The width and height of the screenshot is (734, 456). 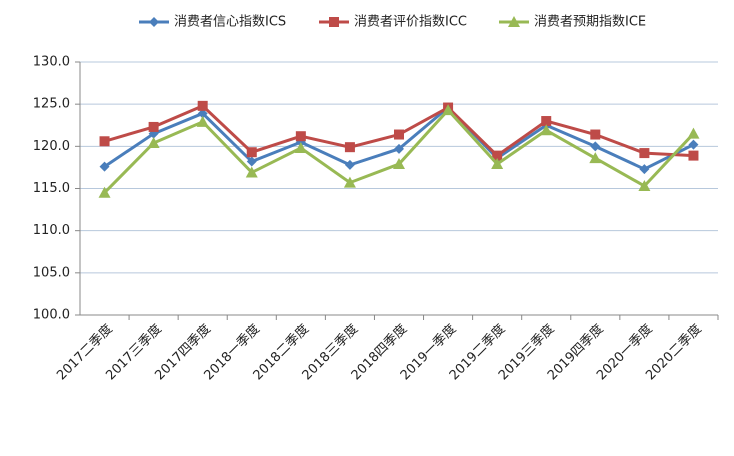 I want to click on y-tick-label: 110.0, so click(x=51, y=230).